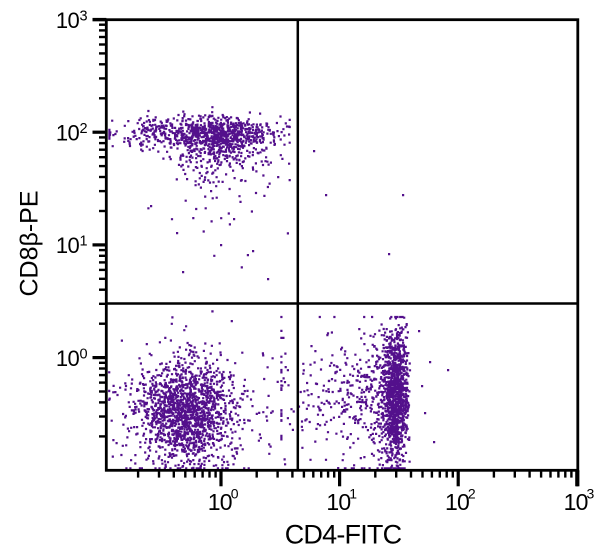  Describe the element at coordinates (343, 535) in the screenshot. I see `svg-text: CD4-FITC` at that location.